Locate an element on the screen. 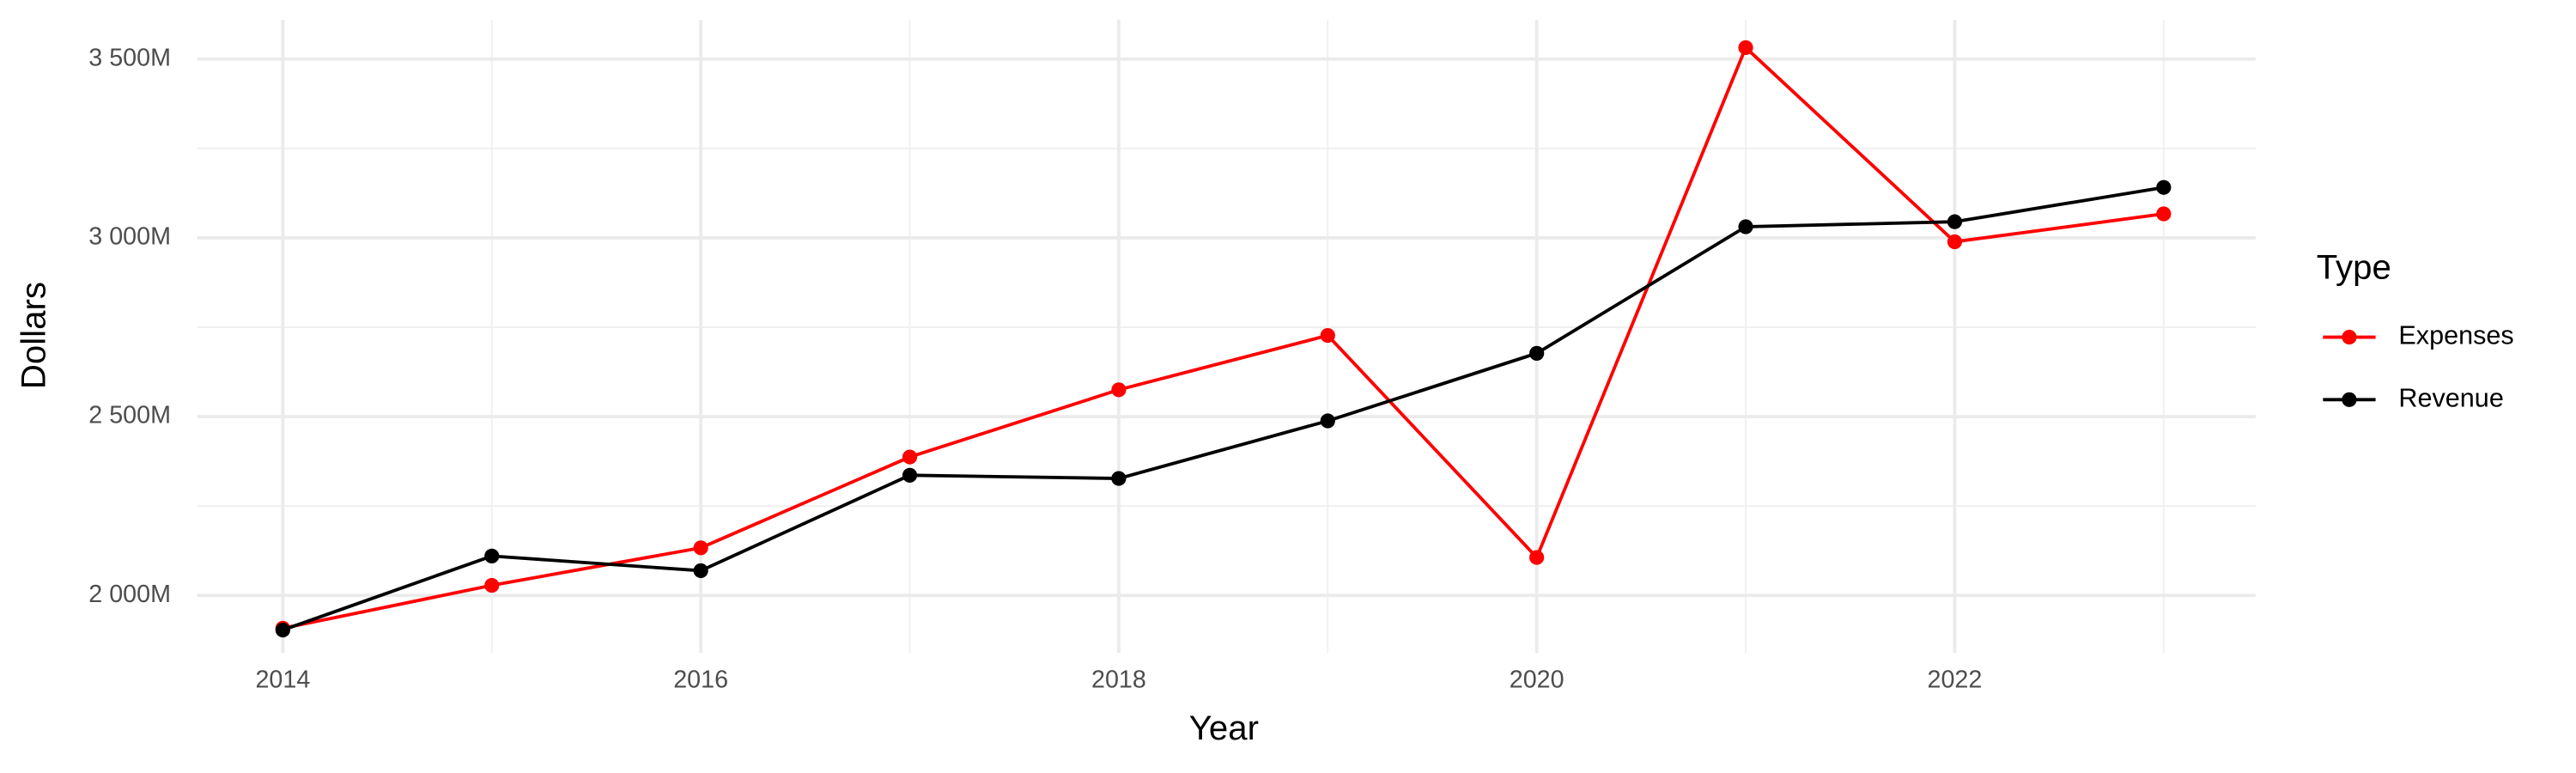 The image size is (2576, 773). x-tick-label: 2022 is located at coordinates (1955, 679).